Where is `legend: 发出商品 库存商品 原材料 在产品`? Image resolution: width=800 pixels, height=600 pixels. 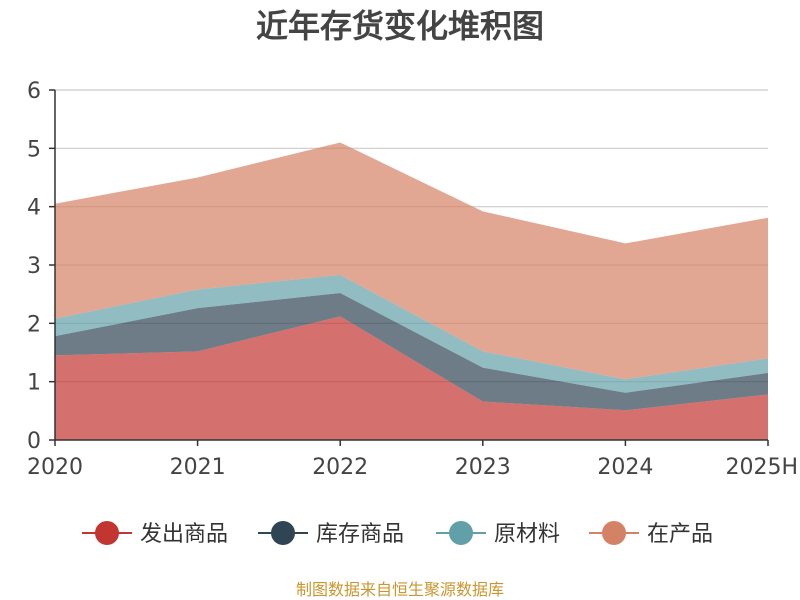
legend: 发出商品 库存商品 原材料 在产品 is located at coordinates (397, 534).